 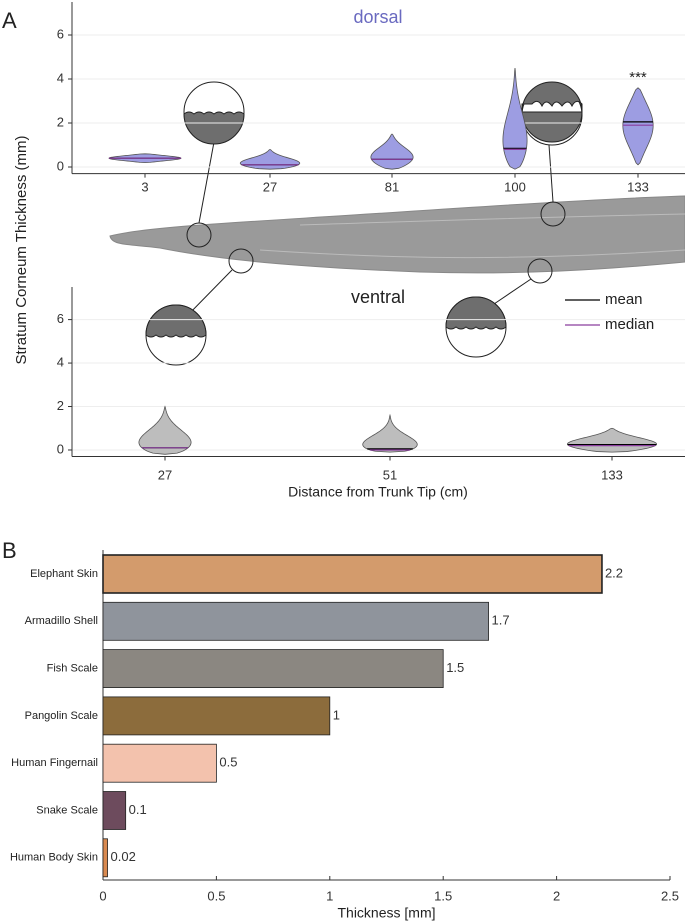 What do you see at coordinates (390, 474) in the screenshot?
I see `x-tick-label: 51` at bounding box center [390, 474].